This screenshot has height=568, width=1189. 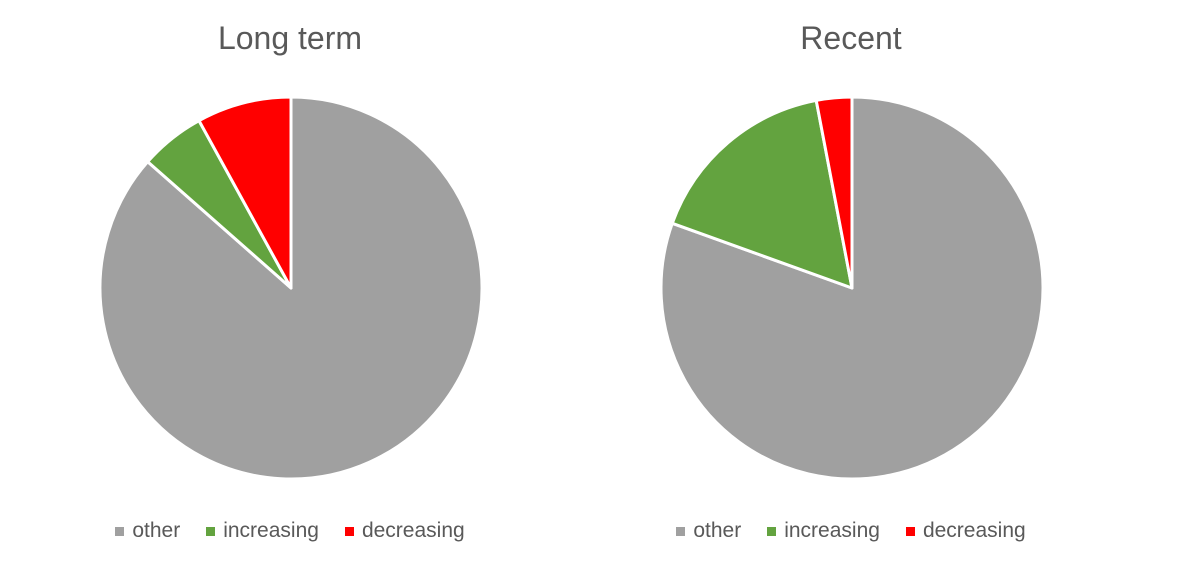 I want to click on chart-title: Long term, so click(x=290, y=38).